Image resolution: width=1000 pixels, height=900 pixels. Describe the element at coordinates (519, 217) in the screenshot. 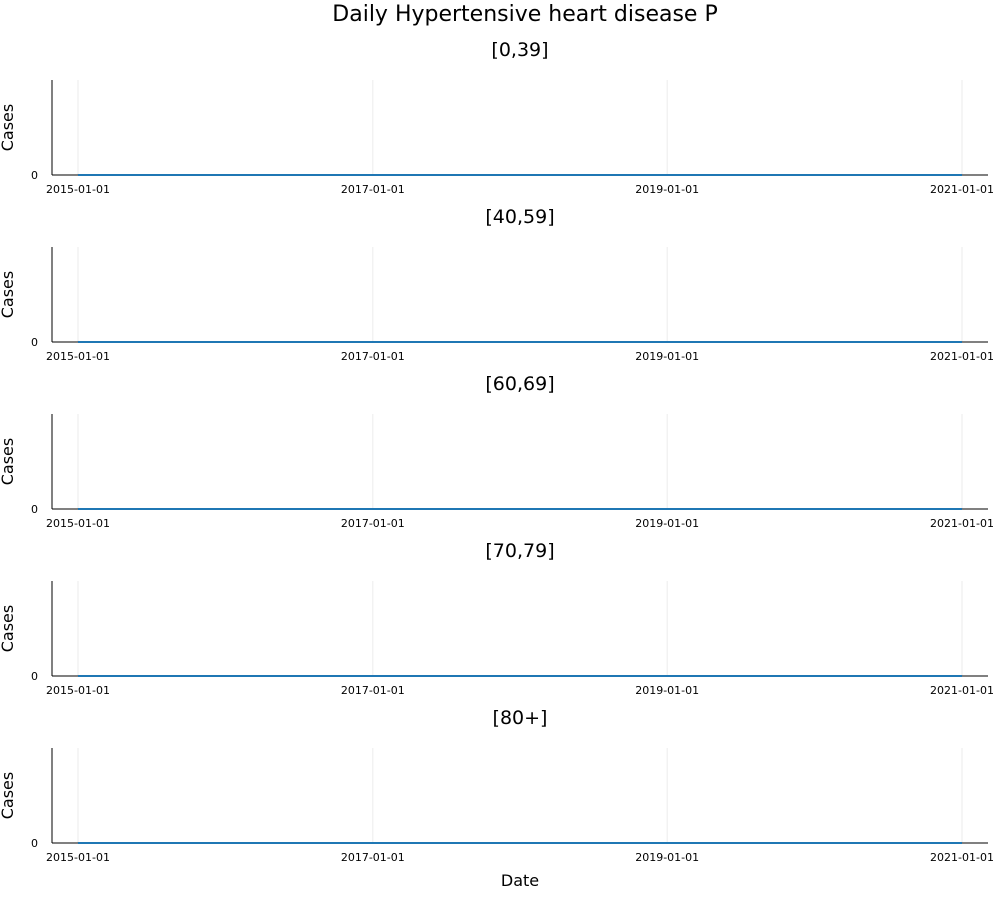

I see `panel-title: [40,59]` at that location.